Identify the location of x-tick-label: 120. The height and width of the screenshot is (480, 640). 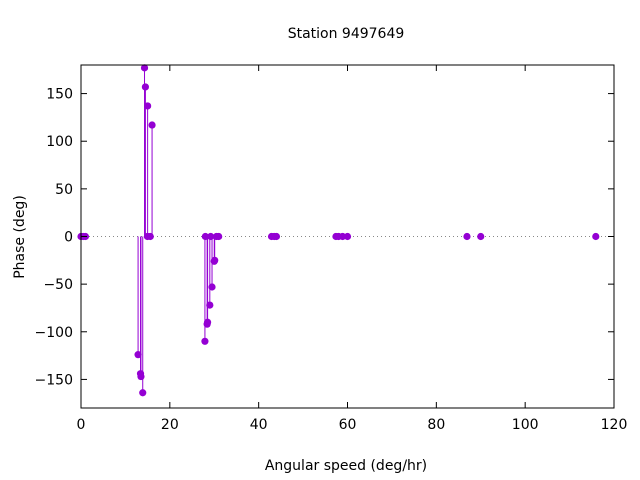
(614, 425).